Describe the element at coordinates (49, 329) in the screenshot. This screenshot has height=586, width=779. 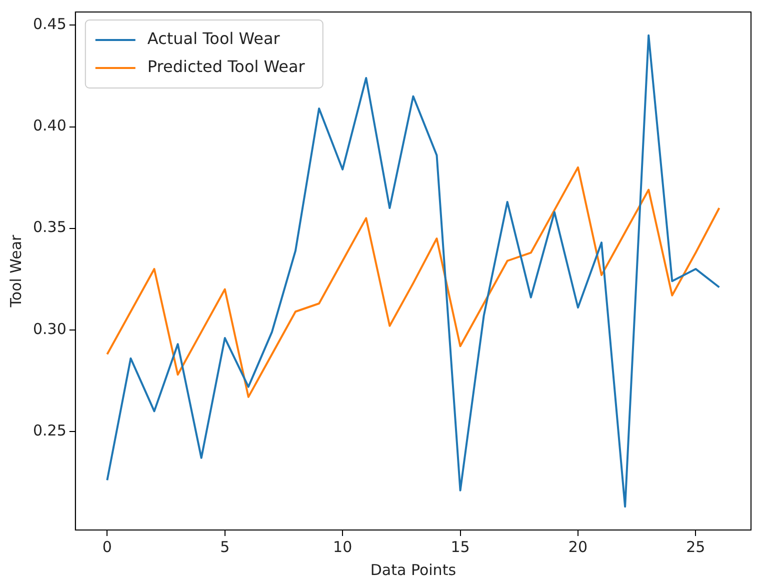
I see `y-tick-label: 0.30` at that location.